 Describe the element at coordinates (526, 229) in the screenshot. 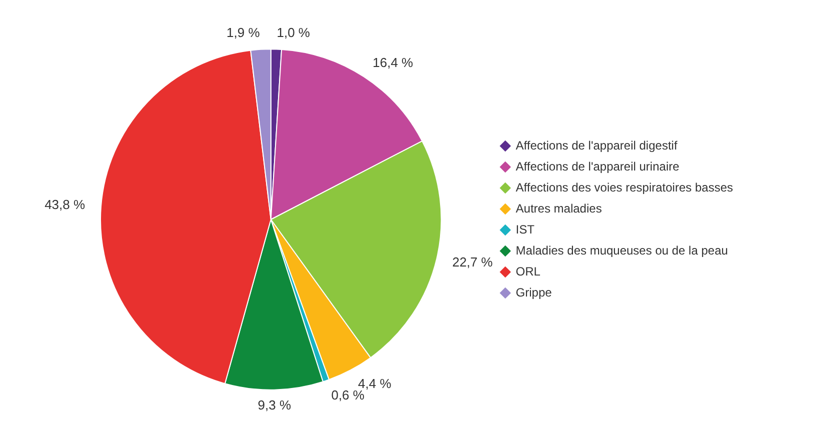

I see `legend-label: IST` at that location.